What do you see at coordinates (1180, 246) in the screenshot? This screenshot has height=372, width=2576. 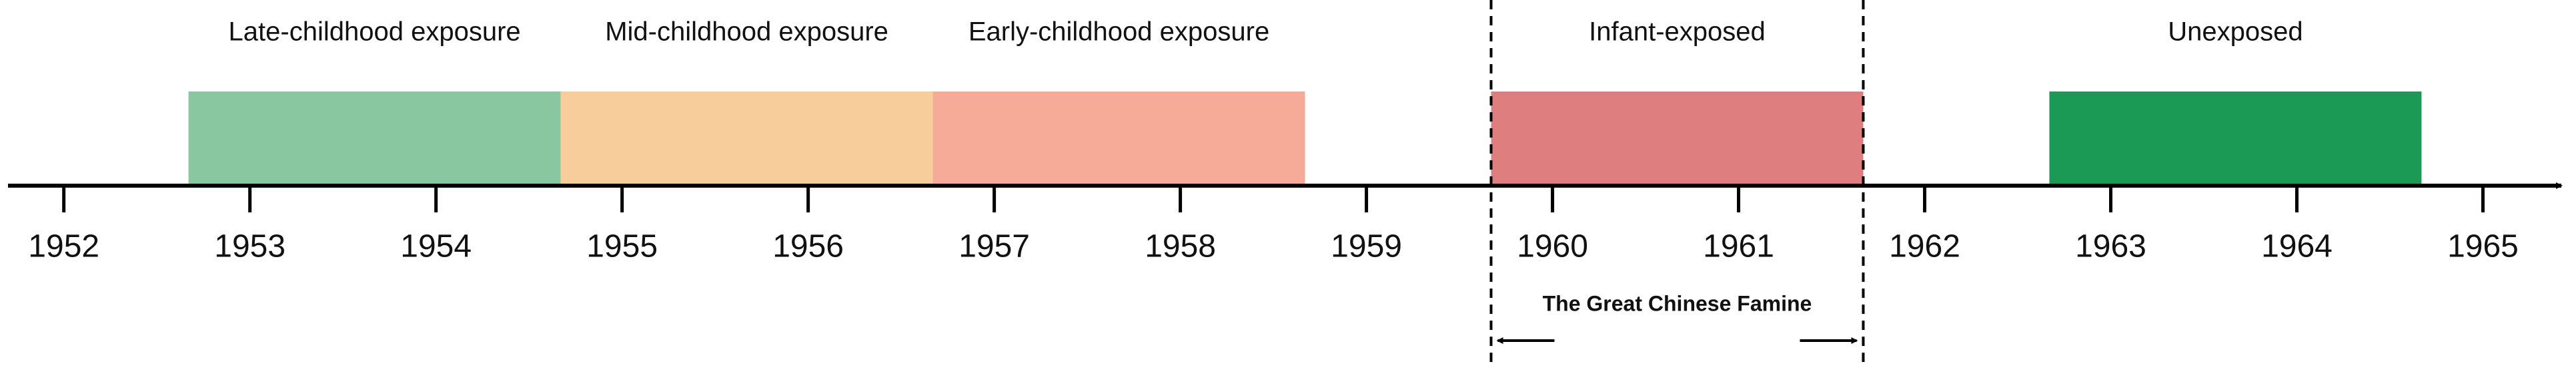 I see `x-tick-label: 1958` at bounding box center [1180, 246].